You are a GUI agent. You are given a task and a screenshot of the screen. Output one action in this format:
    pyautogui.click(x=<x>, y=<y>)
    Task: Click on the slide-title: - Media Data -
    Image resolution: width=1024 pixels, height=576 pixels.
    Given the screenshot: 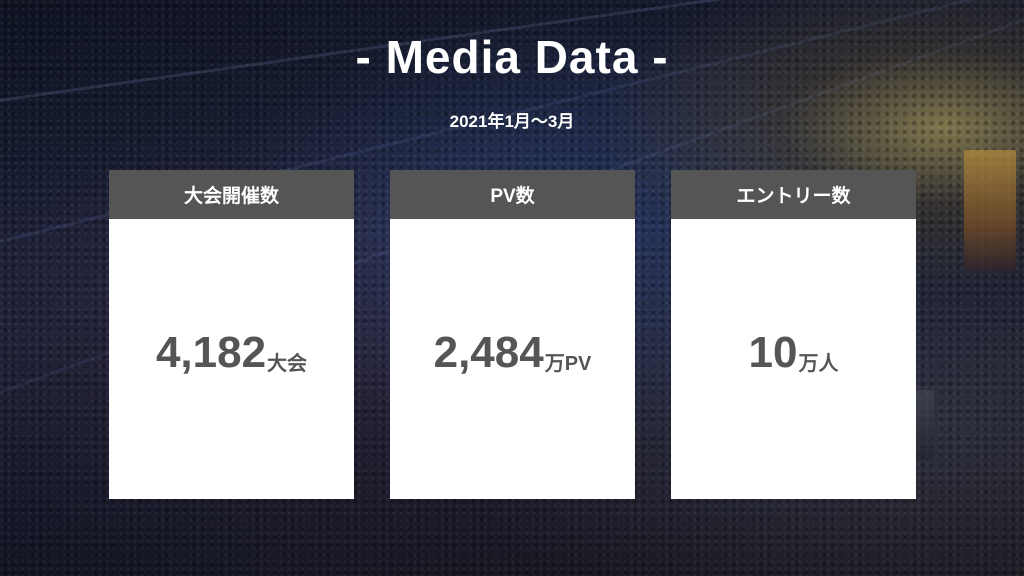 What is the action you would take?
    pyautogui.click(x=512, y=57)
    